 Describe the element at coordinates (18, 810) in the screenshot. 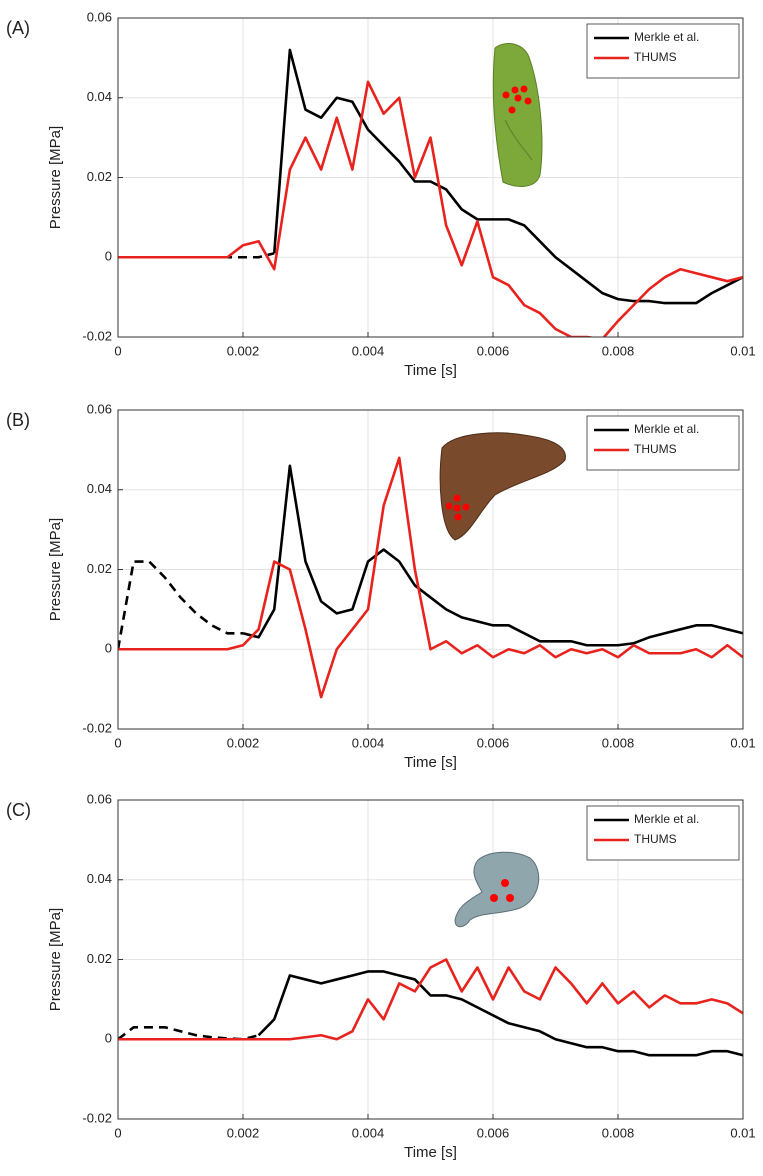

I see `panel-label: (C)` at that location.